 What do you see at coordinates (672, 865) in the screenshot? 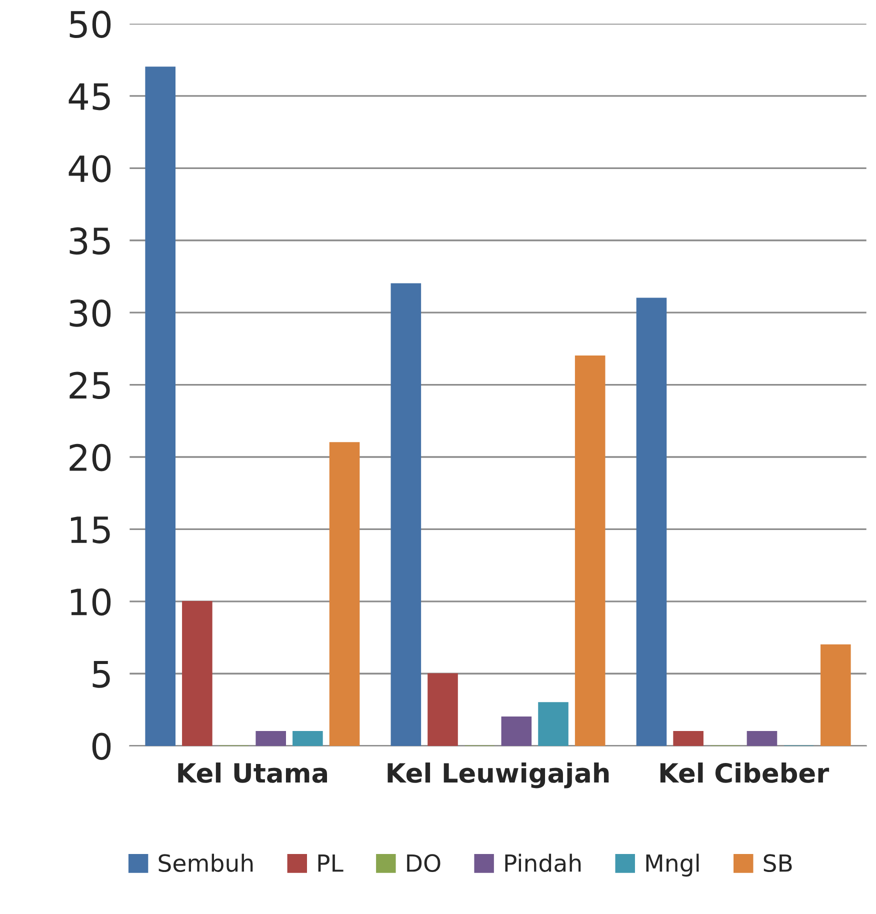
I see `legend-label: Mngl` at bounding box center [672, 865].